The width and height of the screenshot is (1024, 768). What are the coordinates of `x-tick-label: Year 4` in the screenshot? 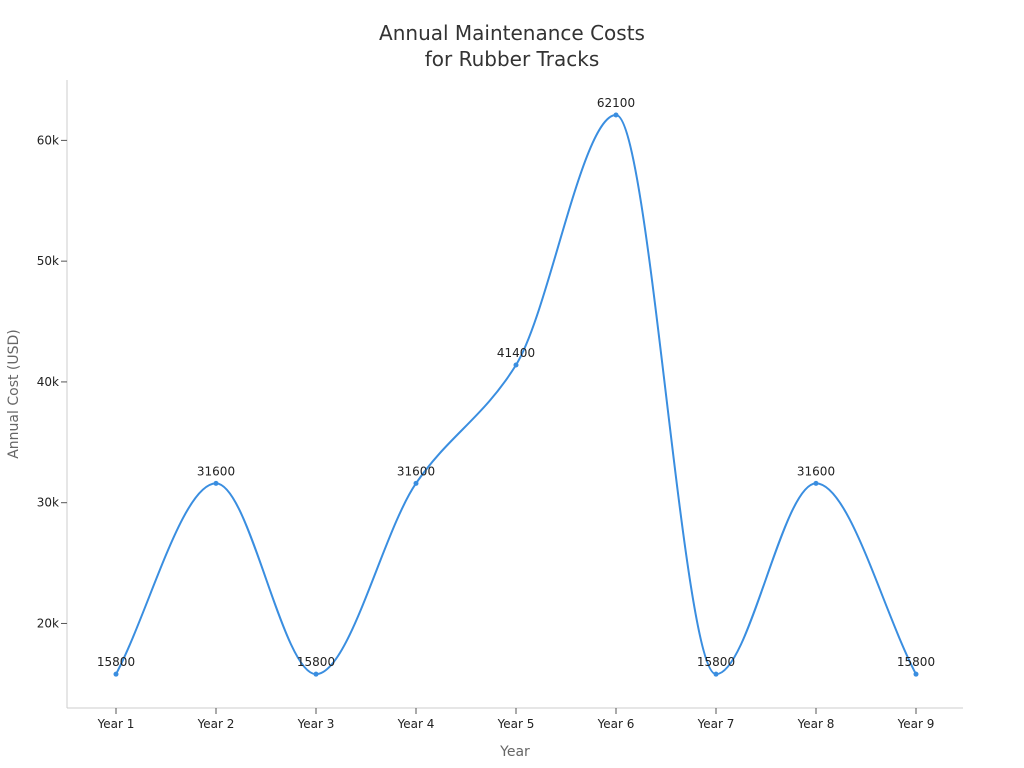 It's located at (416, 724).